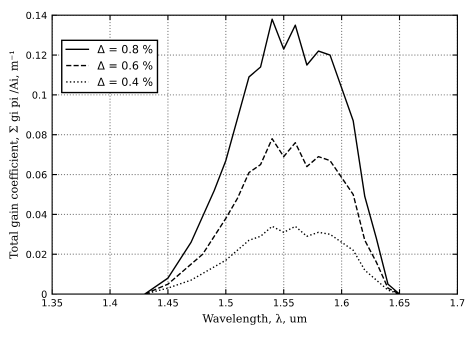  What do you see at coordinates (36, 214) in the screenshot?
I see `y-tick-label: 0.04` at bounding box center [36, 214].